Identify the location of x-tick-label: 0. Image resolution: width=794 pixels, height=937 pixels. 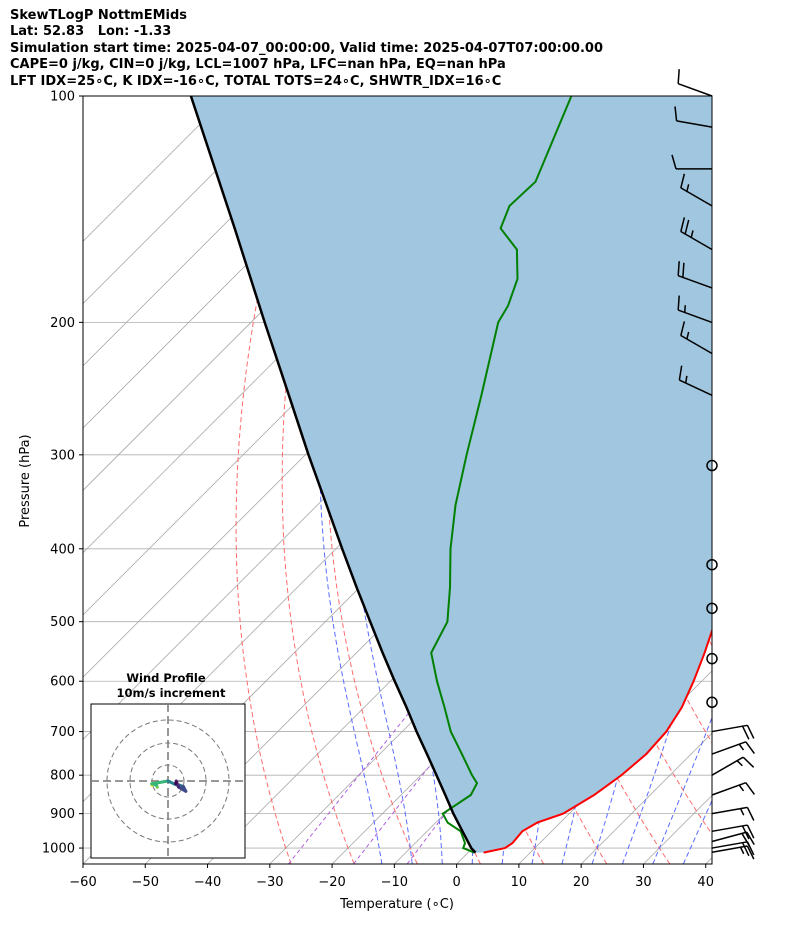
(456, 882).